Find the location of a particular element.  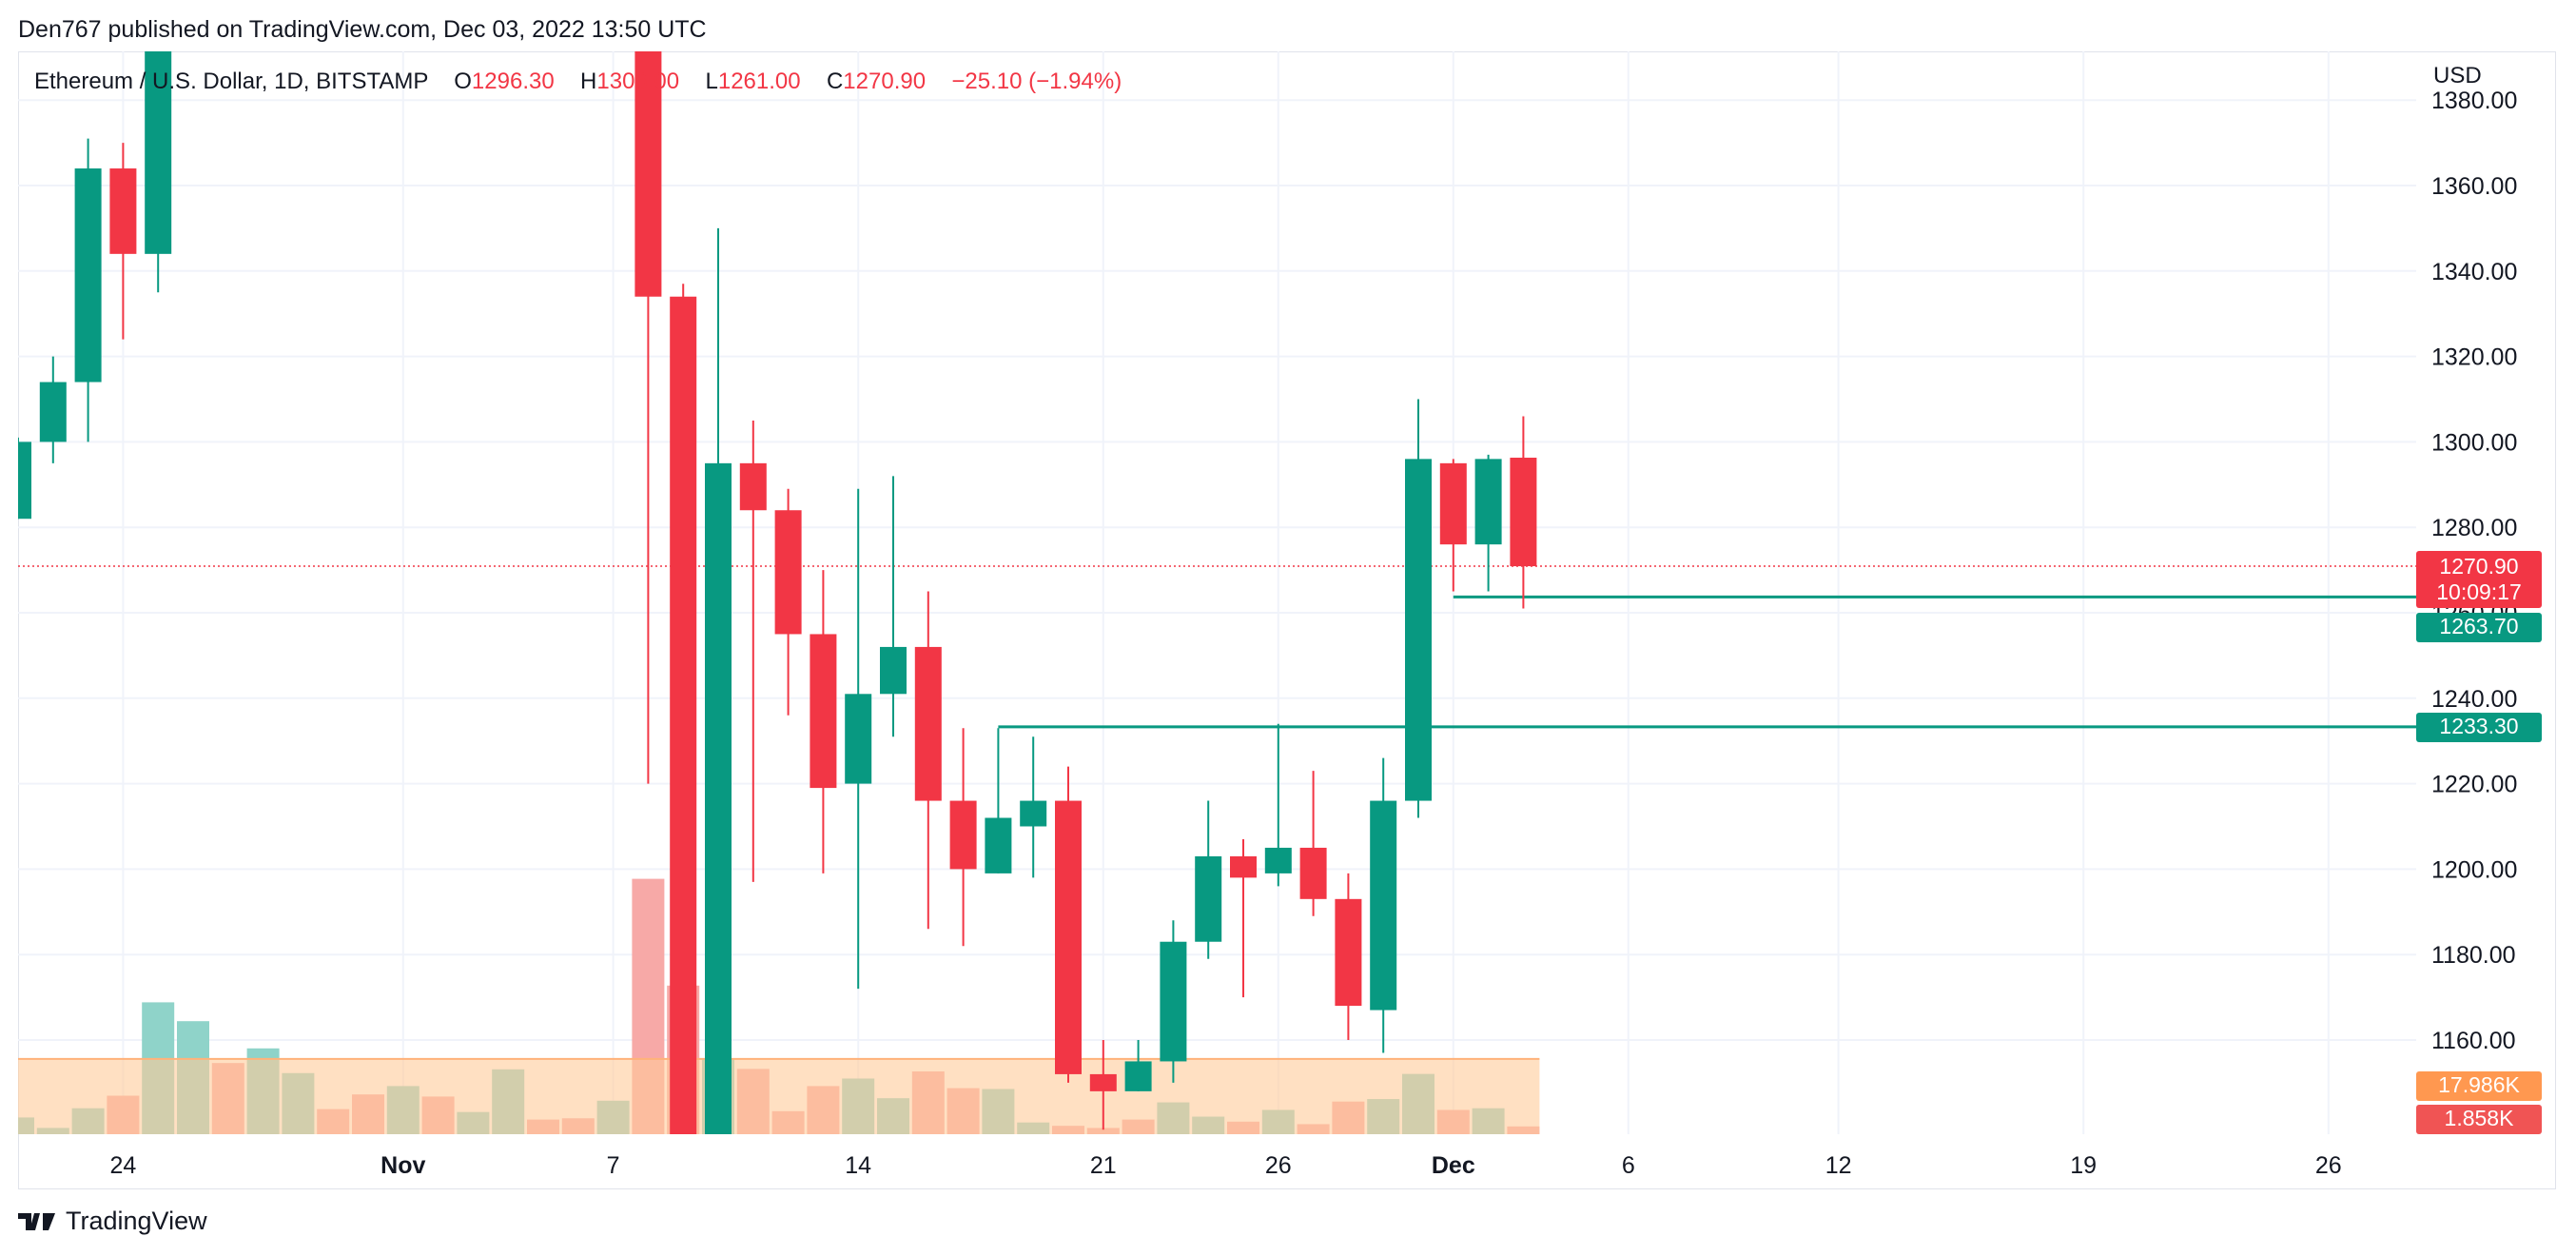

price-axis-label: 1180.00 is located at coordinates (2474, 955).